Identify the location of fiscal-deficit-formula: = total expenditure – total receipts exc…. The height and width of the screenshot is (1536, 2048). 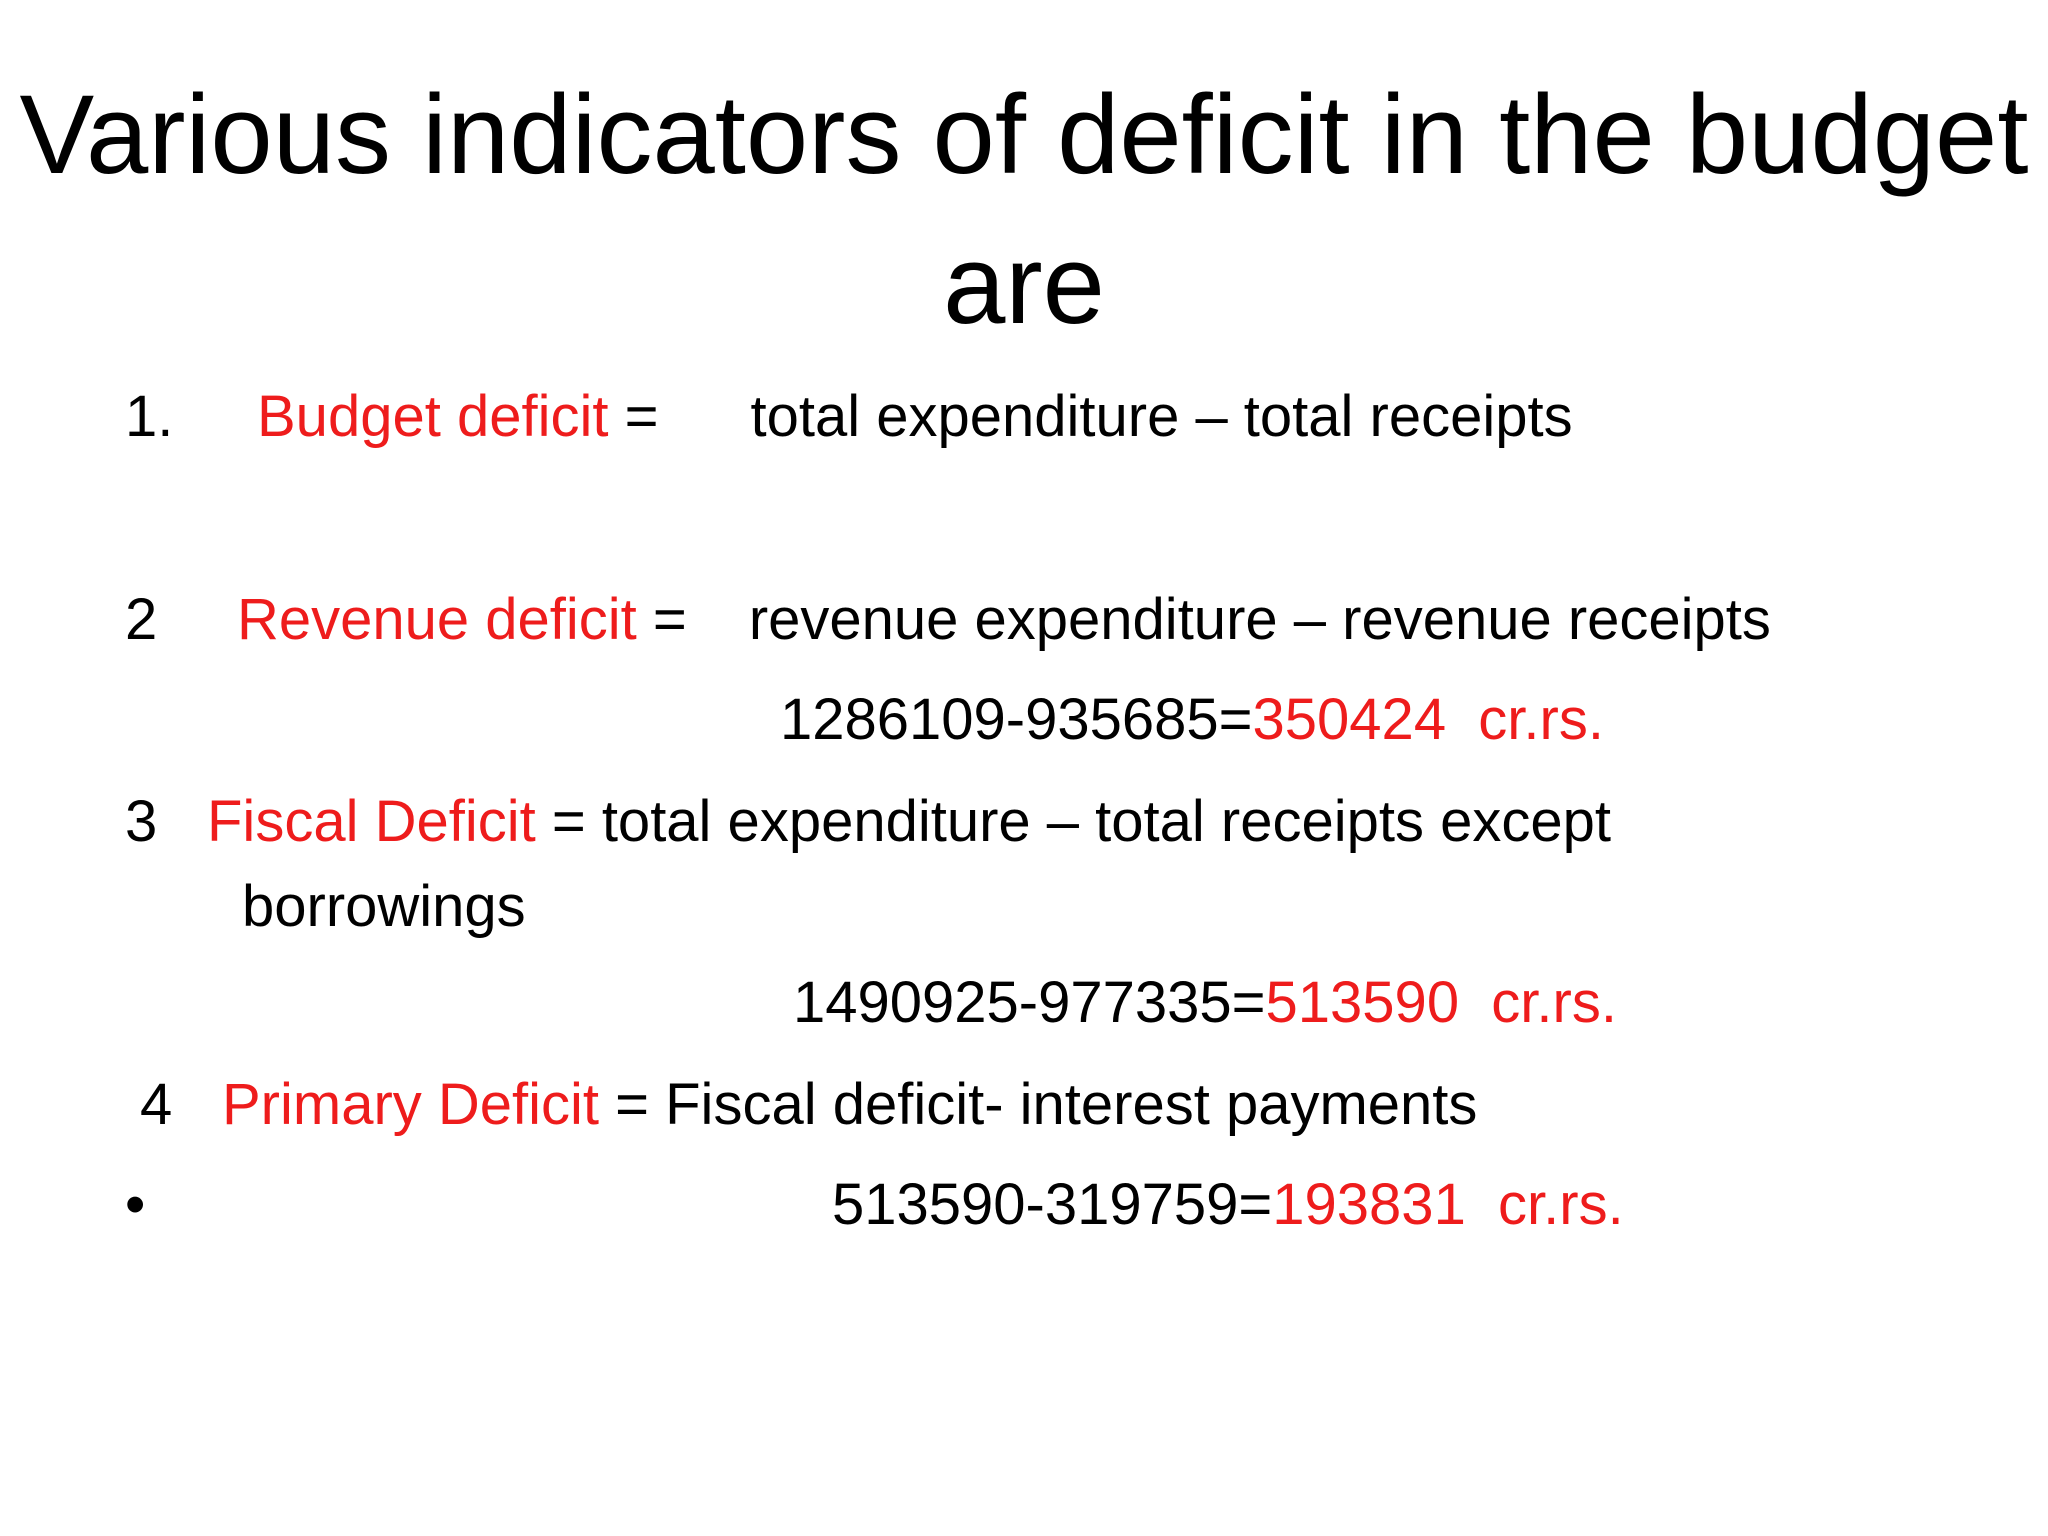
(1073, 821).